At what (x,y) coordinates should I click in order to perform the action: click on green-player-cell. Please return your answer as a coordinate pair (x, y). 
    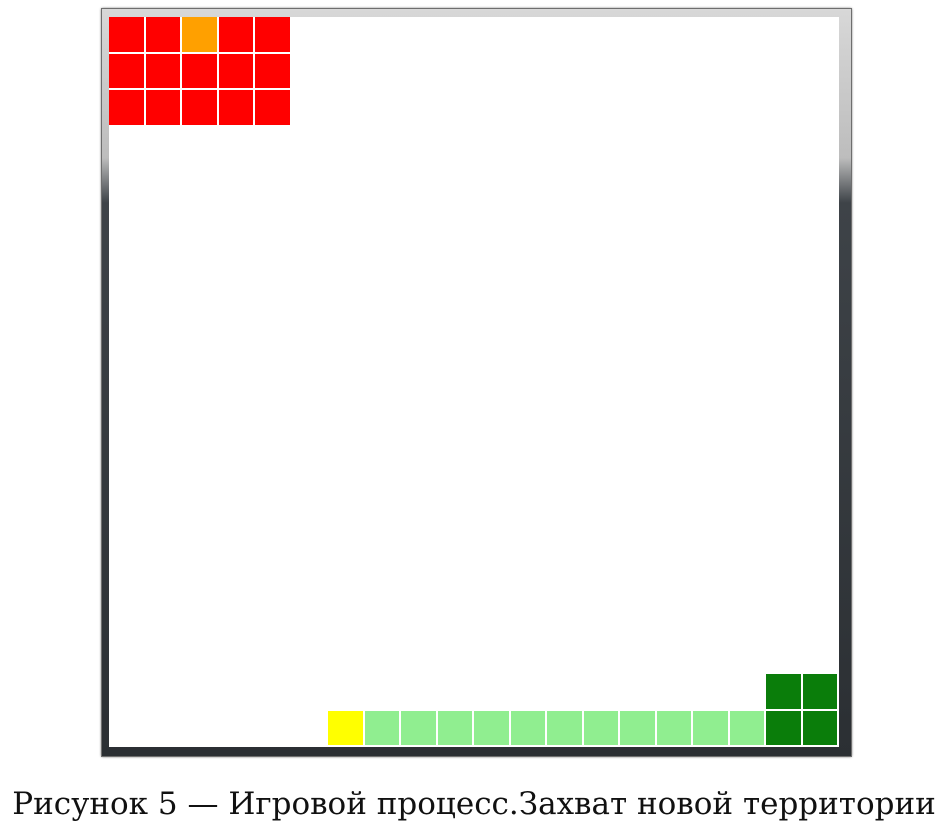
    Looking at the image, I should click on (346, 728).